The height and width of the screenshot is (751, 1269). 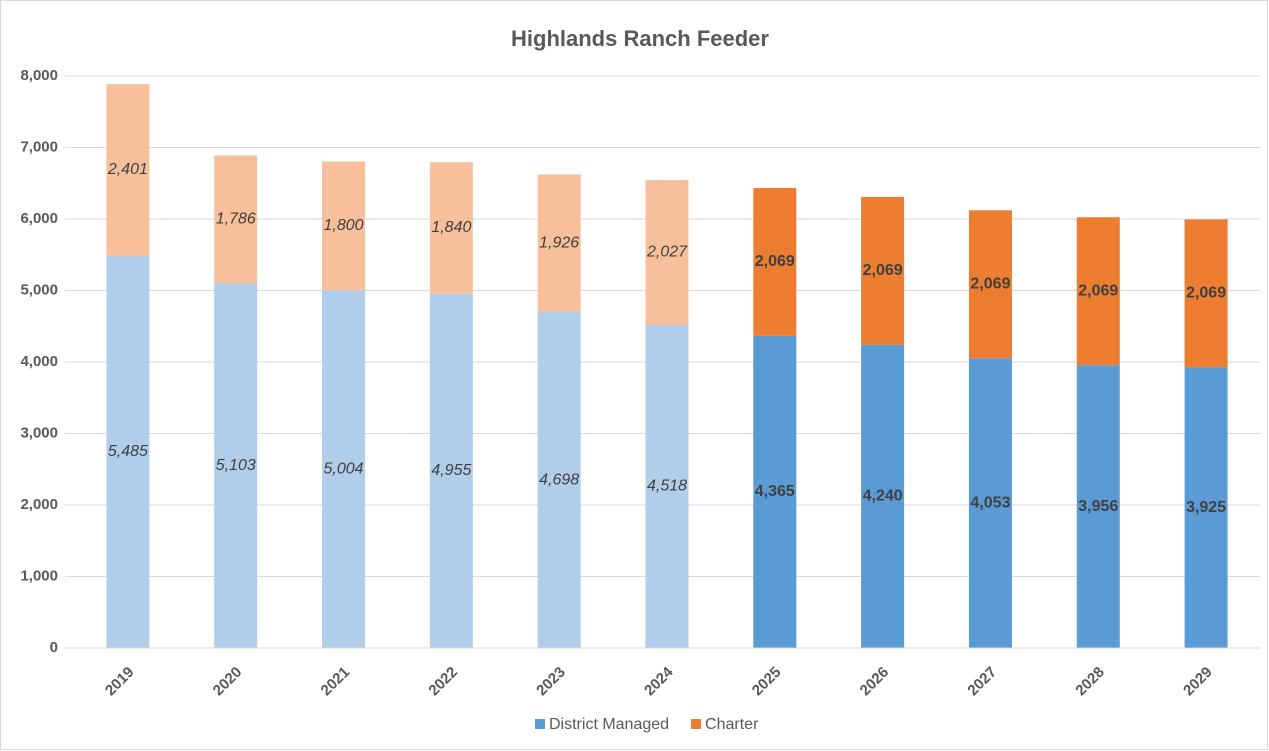 I want to click on value-label: 1,786, so click(x=236, y=219).